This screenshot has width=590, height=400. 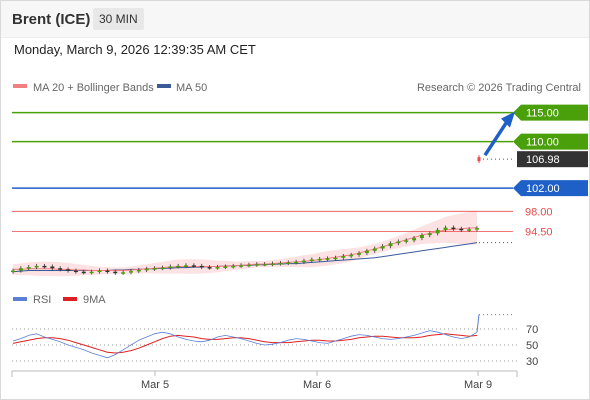 I want to click on copyright-label: Research © 2026 Trading Central, so click(x=499, y=88).